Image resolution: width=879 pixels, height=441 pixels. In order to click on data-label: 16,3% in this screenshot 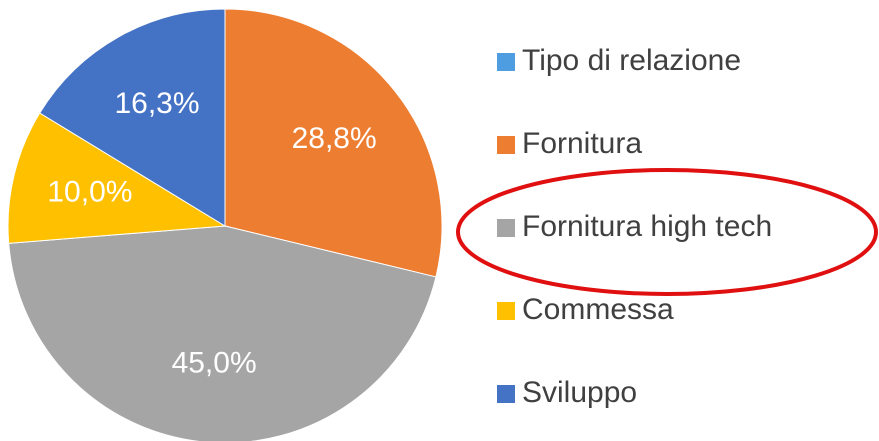, I will do `click(156, 103)`.